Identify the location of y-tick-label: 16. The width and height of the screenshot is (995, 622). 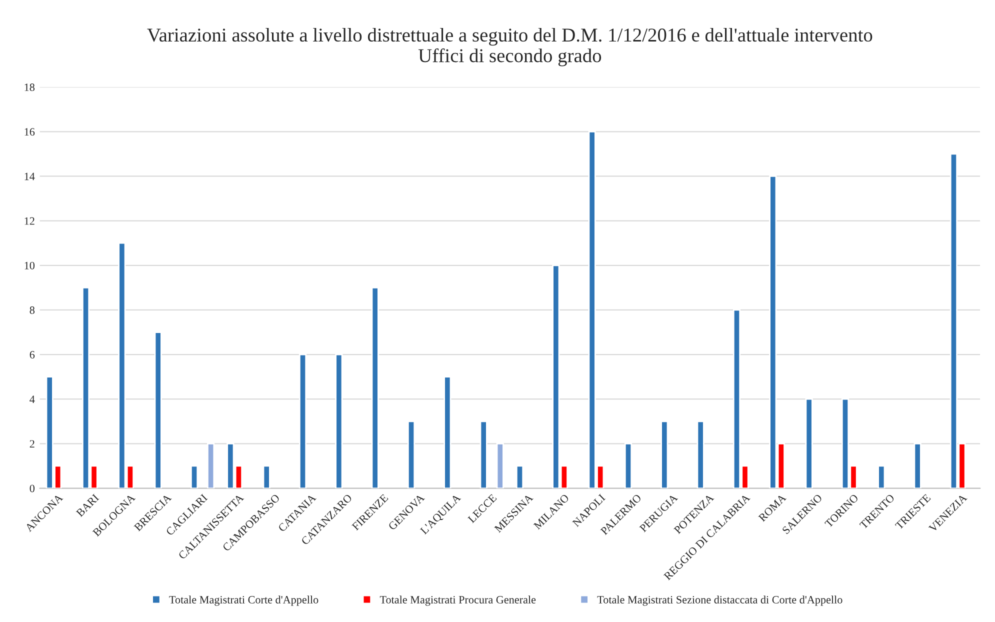
(29, 132).